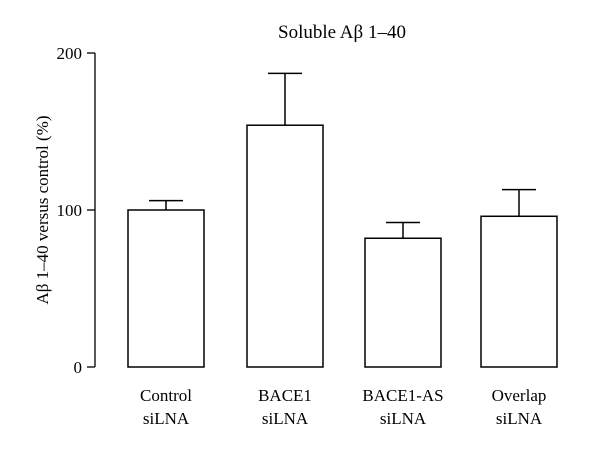 The height and width of the screenshot is (457, 600). I want to click on x-tick-label: Overlap, so click(519, 395).